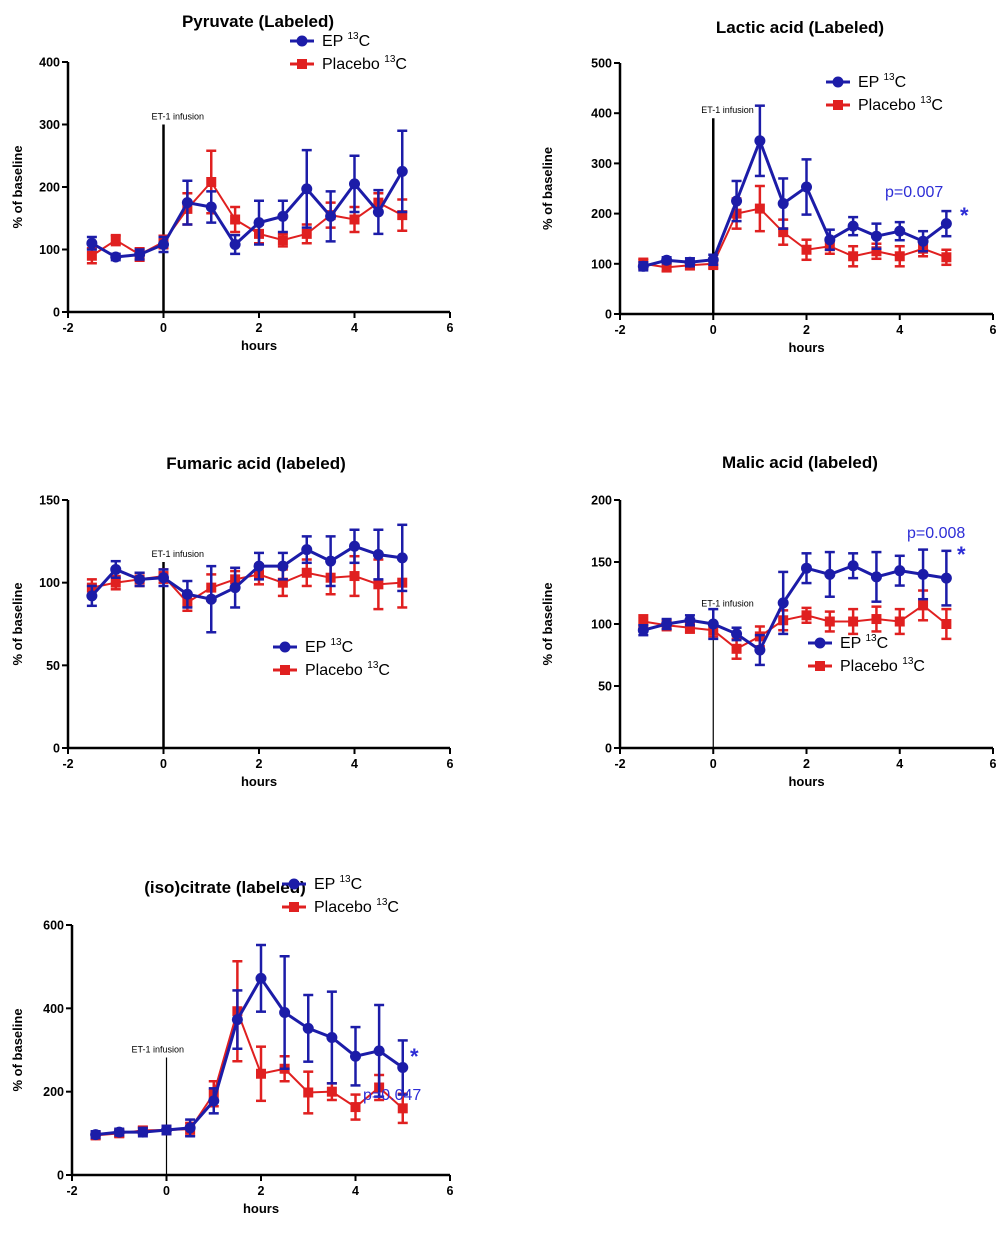 Image resolution: width=1002 pixels, height=1250 pixels. What do you see at coordinates (800, 462) in the screenshot?
I see `chart-title: Malic acid (labeled)` at bounding box center [800, 462].